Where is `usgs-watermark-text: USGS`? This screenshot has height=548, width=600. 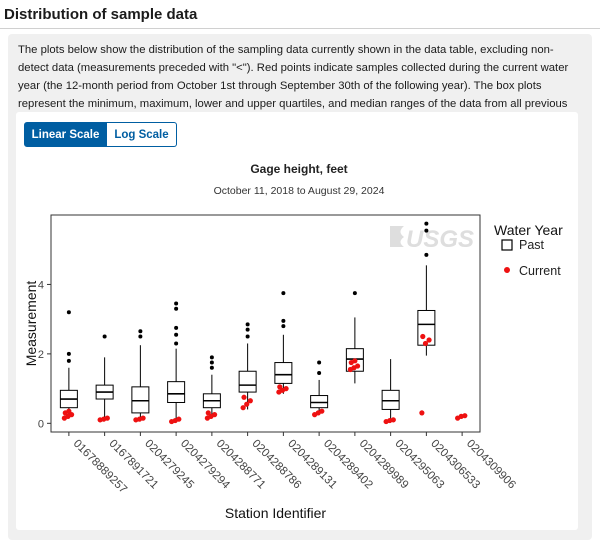 usgs-watermark-text: USGS is located at coordinates (440, 239).